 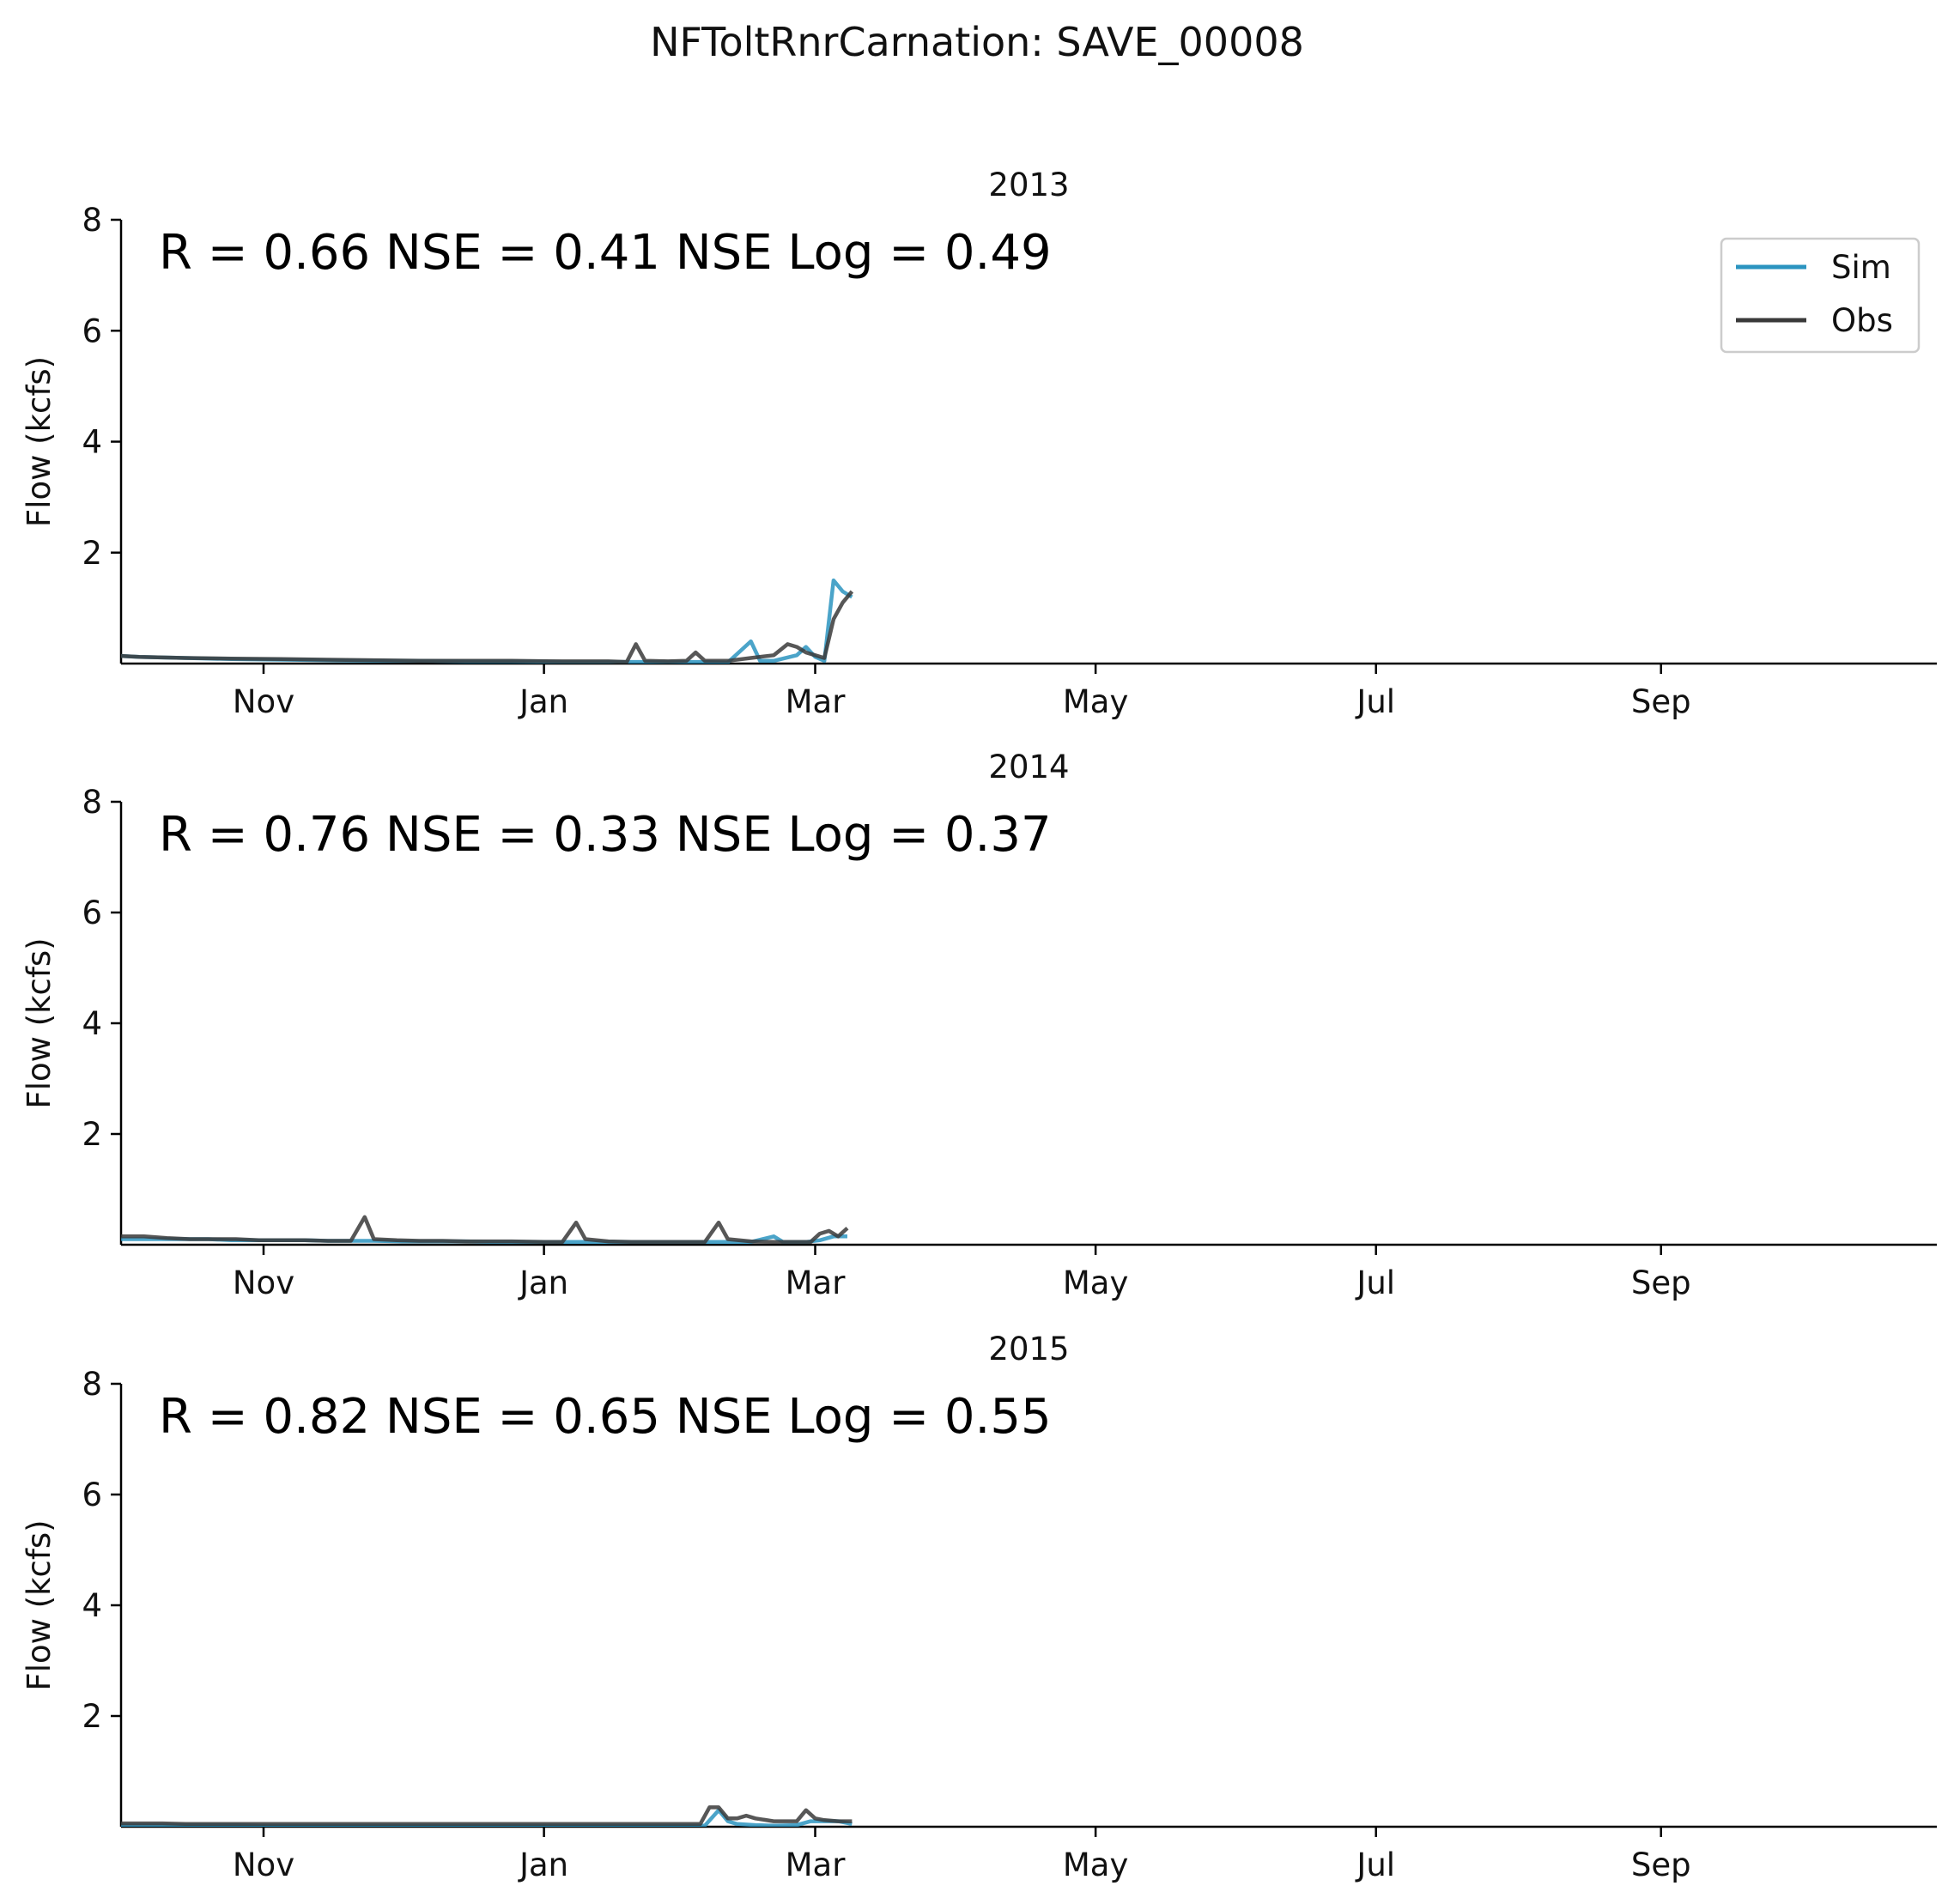 What do you see at coordinates (1820, 296) in the screenshot?
I see `legend: Sim Obs` at bounding box center [1820, 296].